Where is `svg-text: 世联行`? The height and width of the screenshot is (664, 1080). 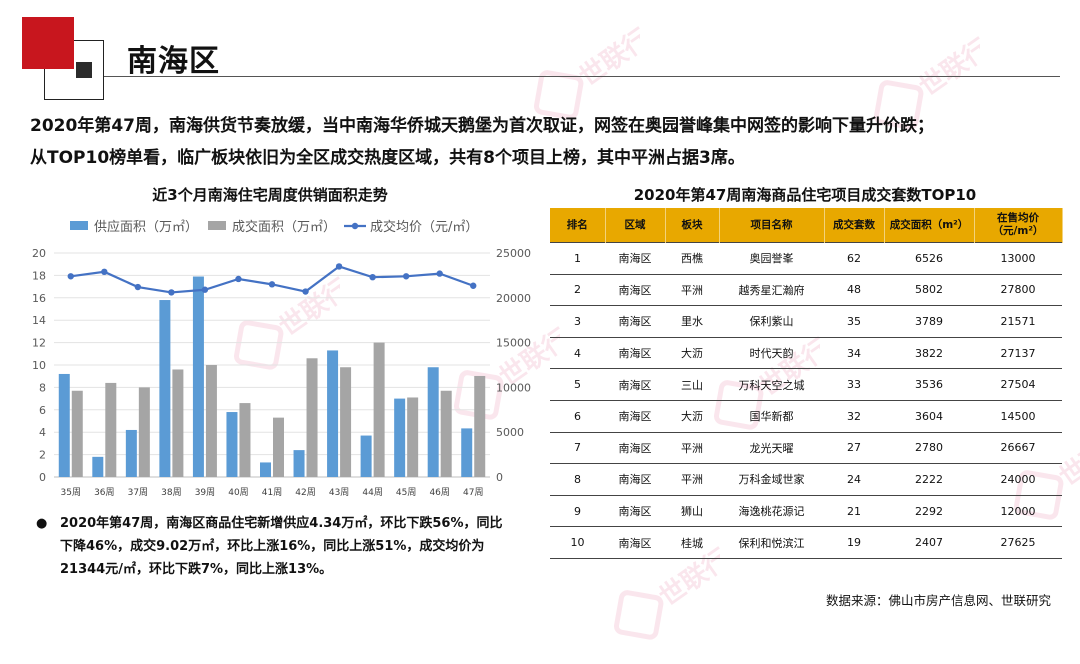 svg-text: 世联行 is located at coordinates (607, 58).